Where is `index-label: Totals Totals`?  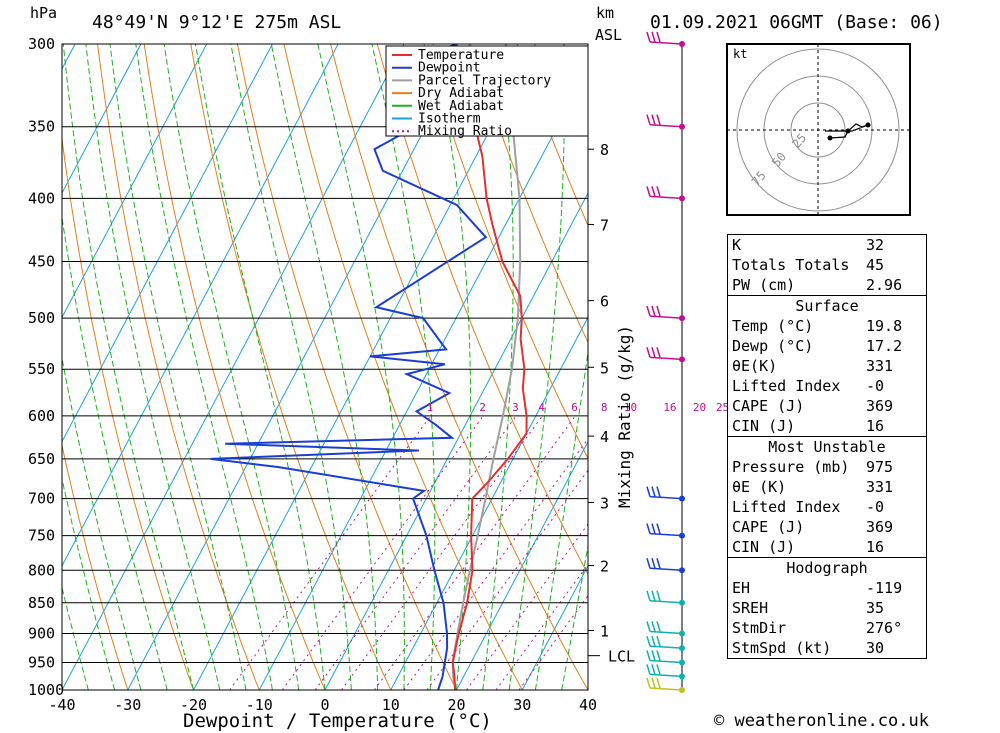 index-label: Totals Totals is located at coordinates (791, 265).